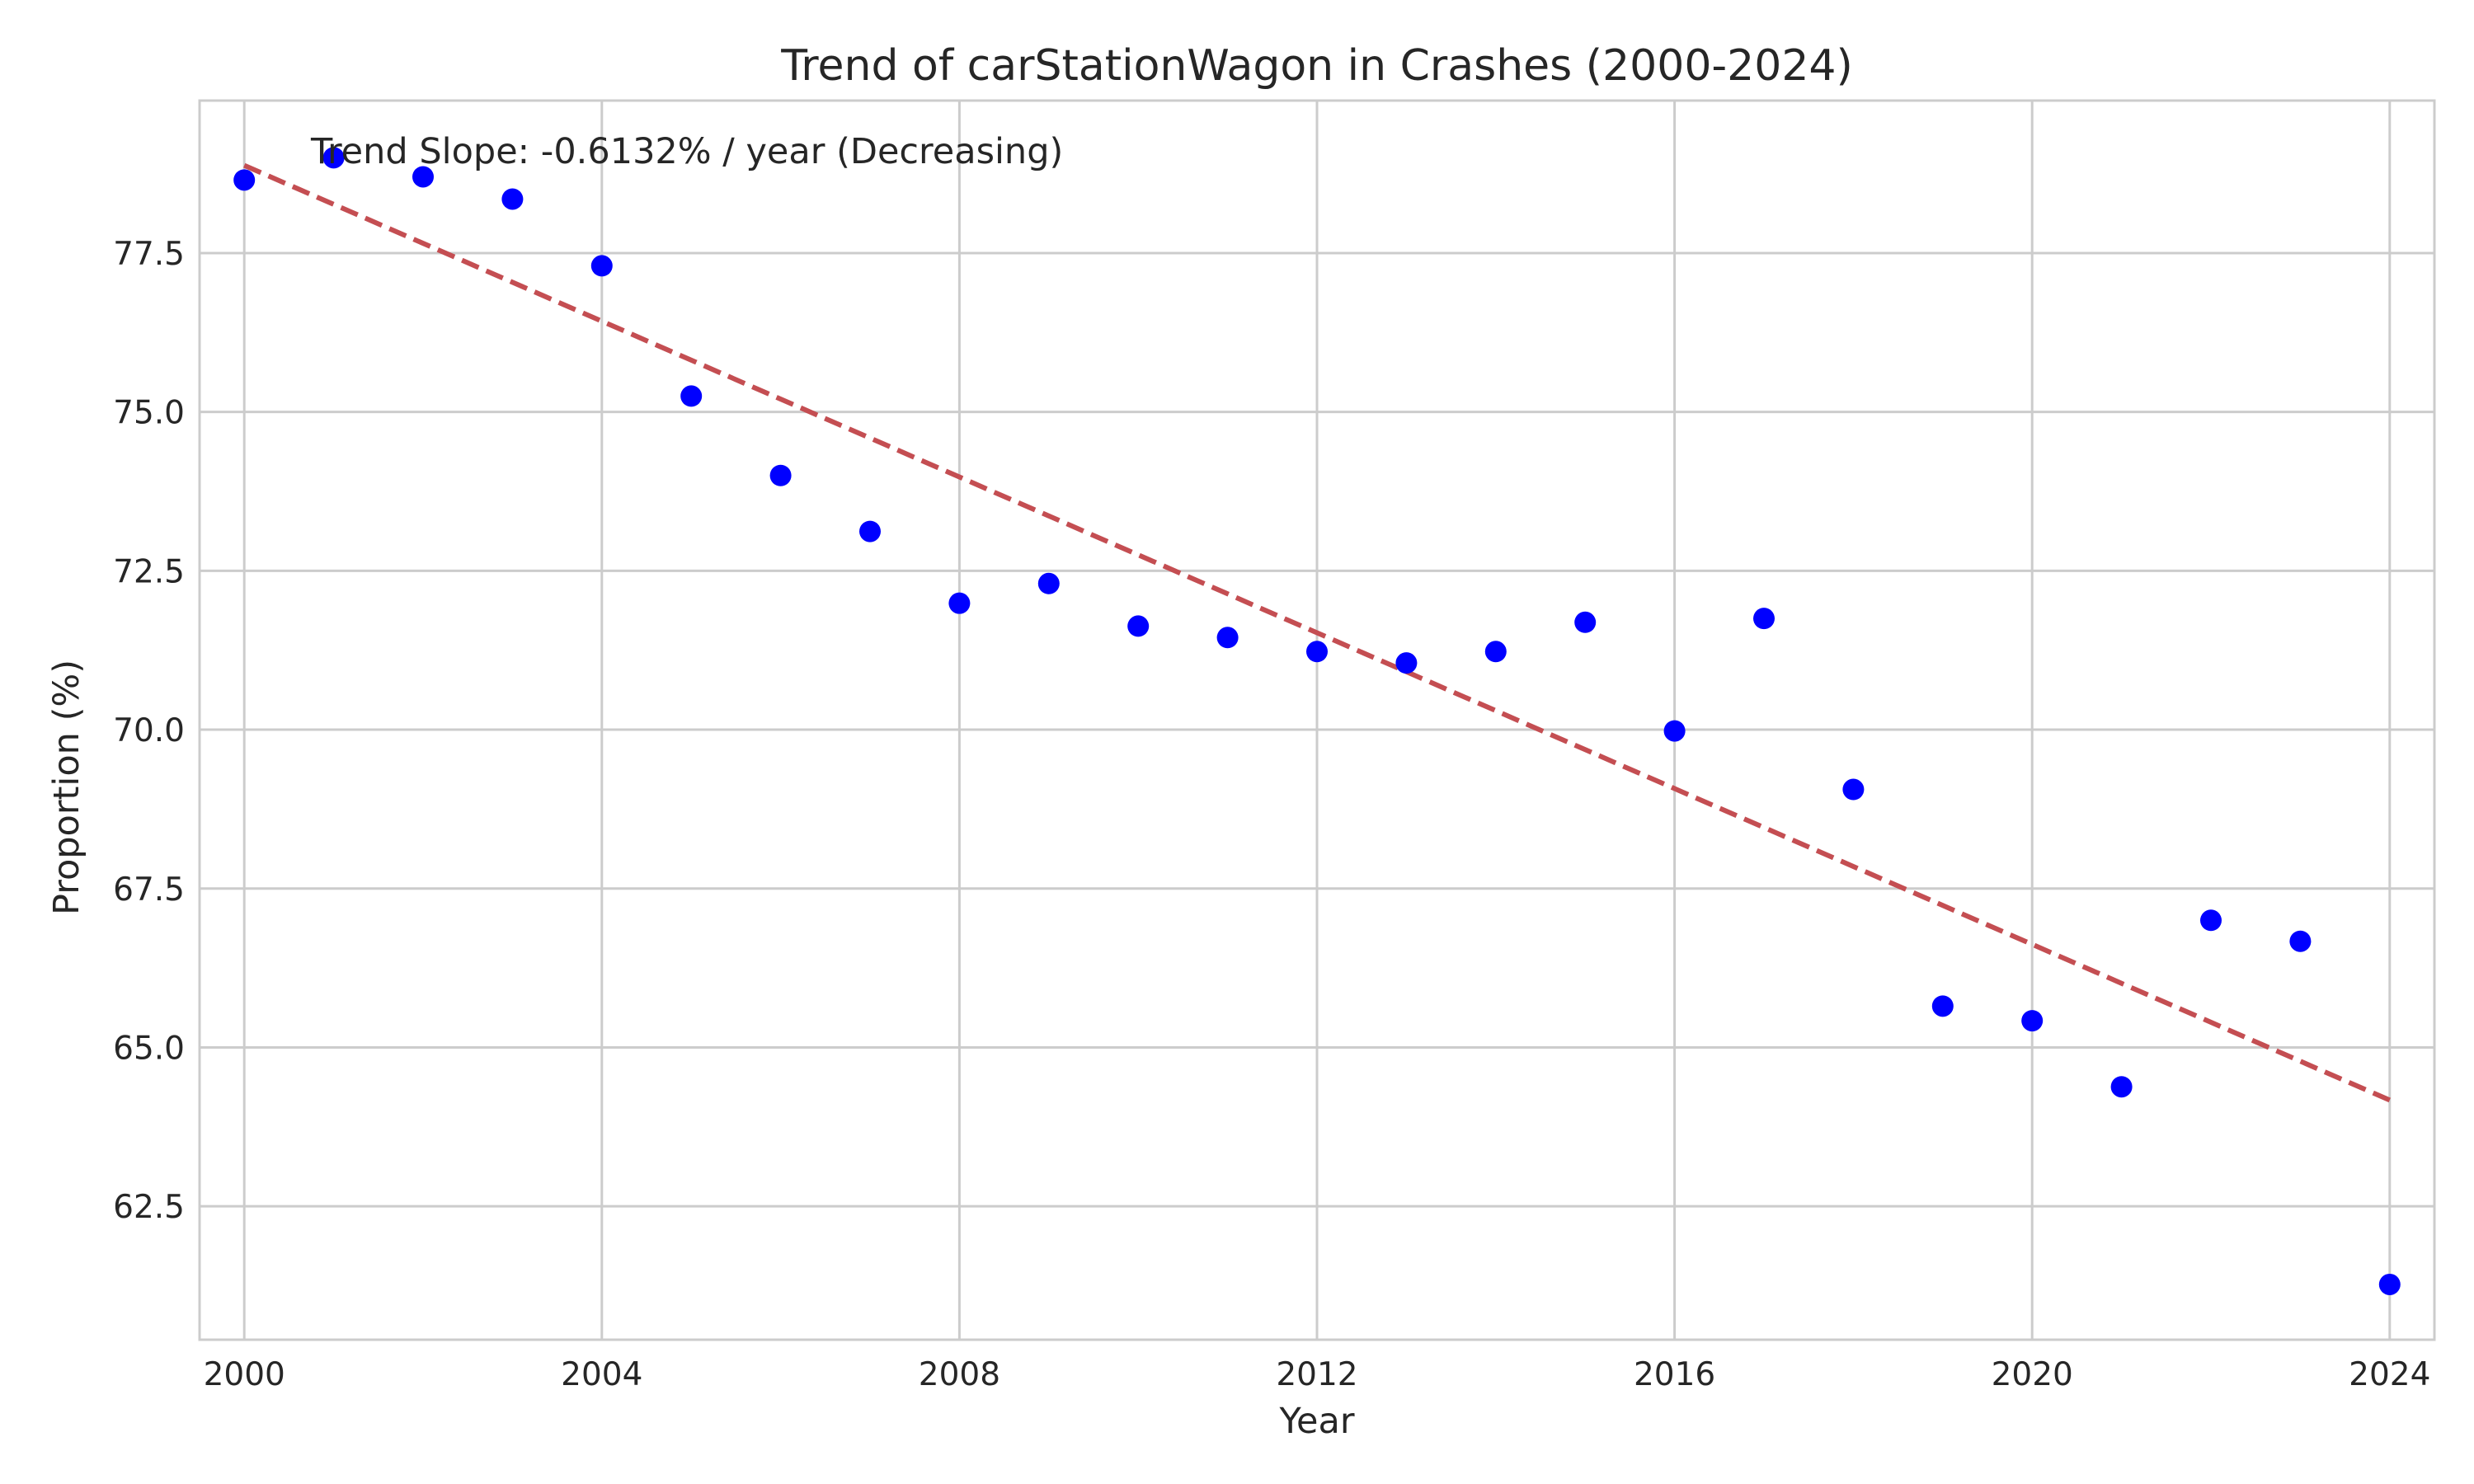 The width and height of the screenshot is (2474, 1484). Describe the element at coordinates (2032, 1374) in the screenshot. I see `x-tick-label-2020: 2020` at that location.